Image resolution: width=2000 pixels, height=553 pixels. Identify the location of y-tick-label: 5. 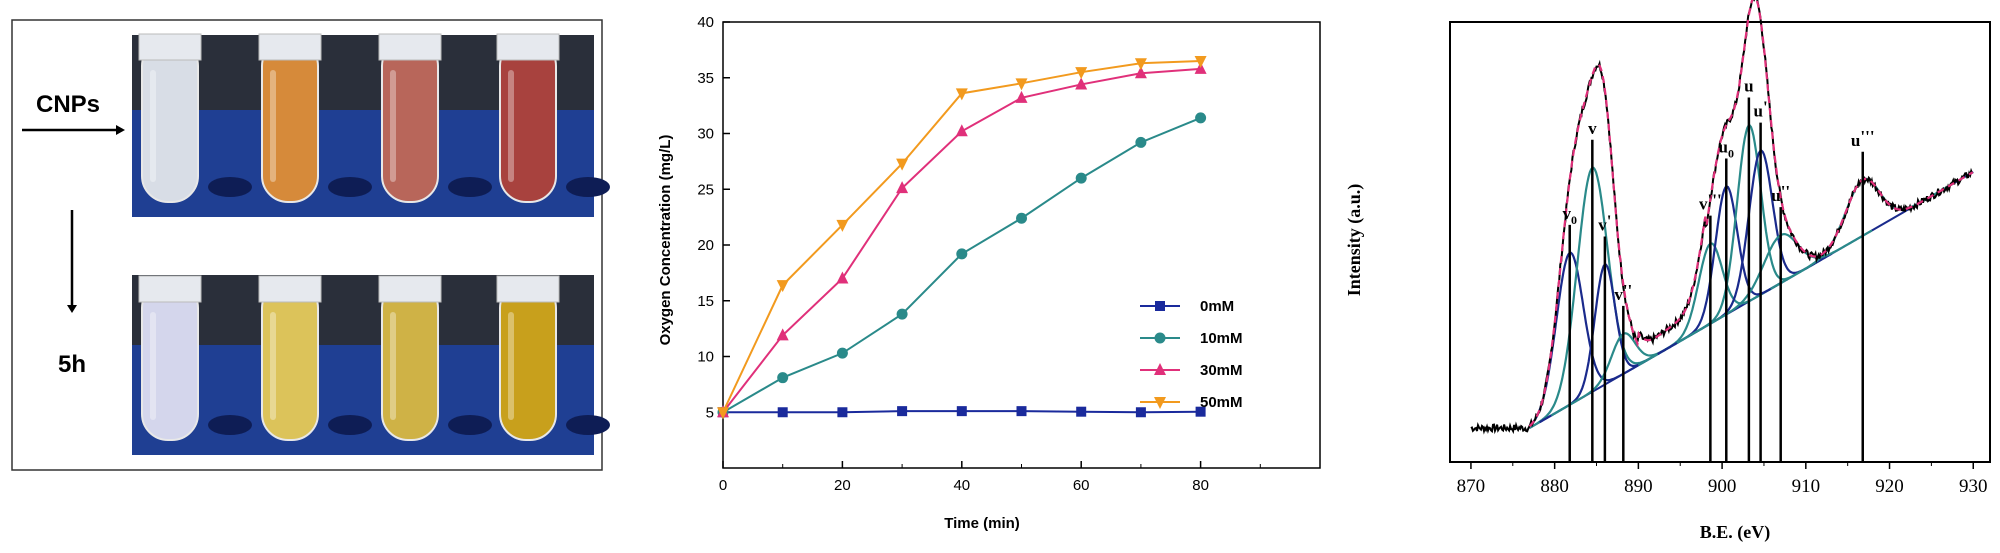
(710, 412).